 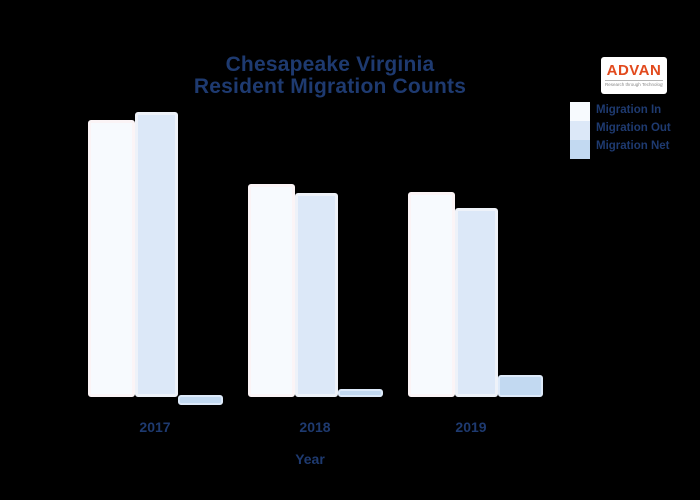 What do you see at coordinates (315, 427) in the screenshot?
I see `x-tick-2018: 2018` at bounding box center [315, 427].